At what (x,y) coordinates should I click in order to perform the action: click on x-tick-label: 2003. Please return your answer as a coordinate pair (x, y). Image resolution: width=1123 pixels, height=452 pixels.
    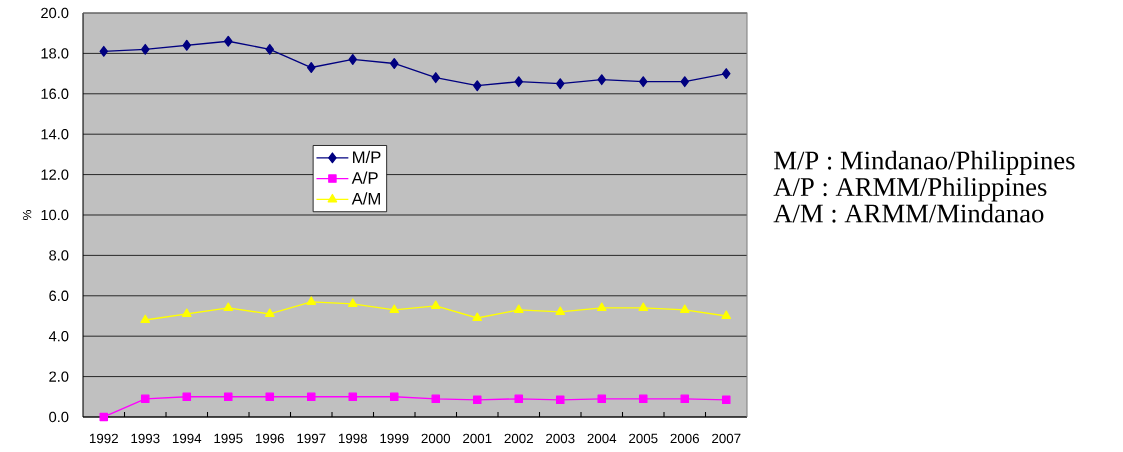
    Looking at the image, I should click on (560, 438).